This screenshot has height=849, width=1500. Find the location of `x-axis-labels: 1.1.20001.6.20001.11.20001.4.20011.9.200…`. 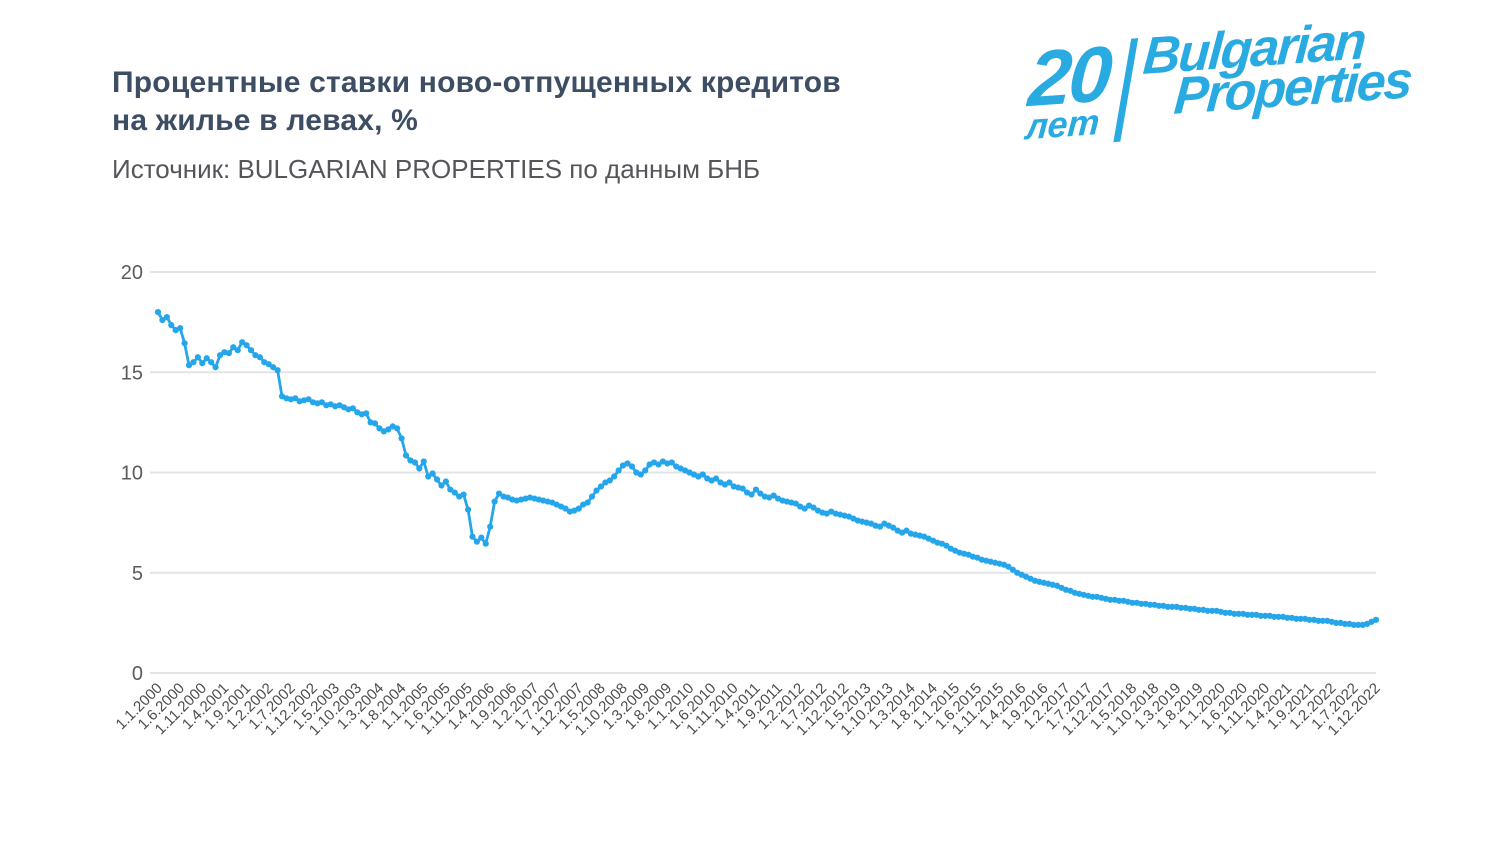

x-axis-labels: 1.1.20001.6.20001.11.20001.4.20011.9.200… is located at coordinates (748, 709).